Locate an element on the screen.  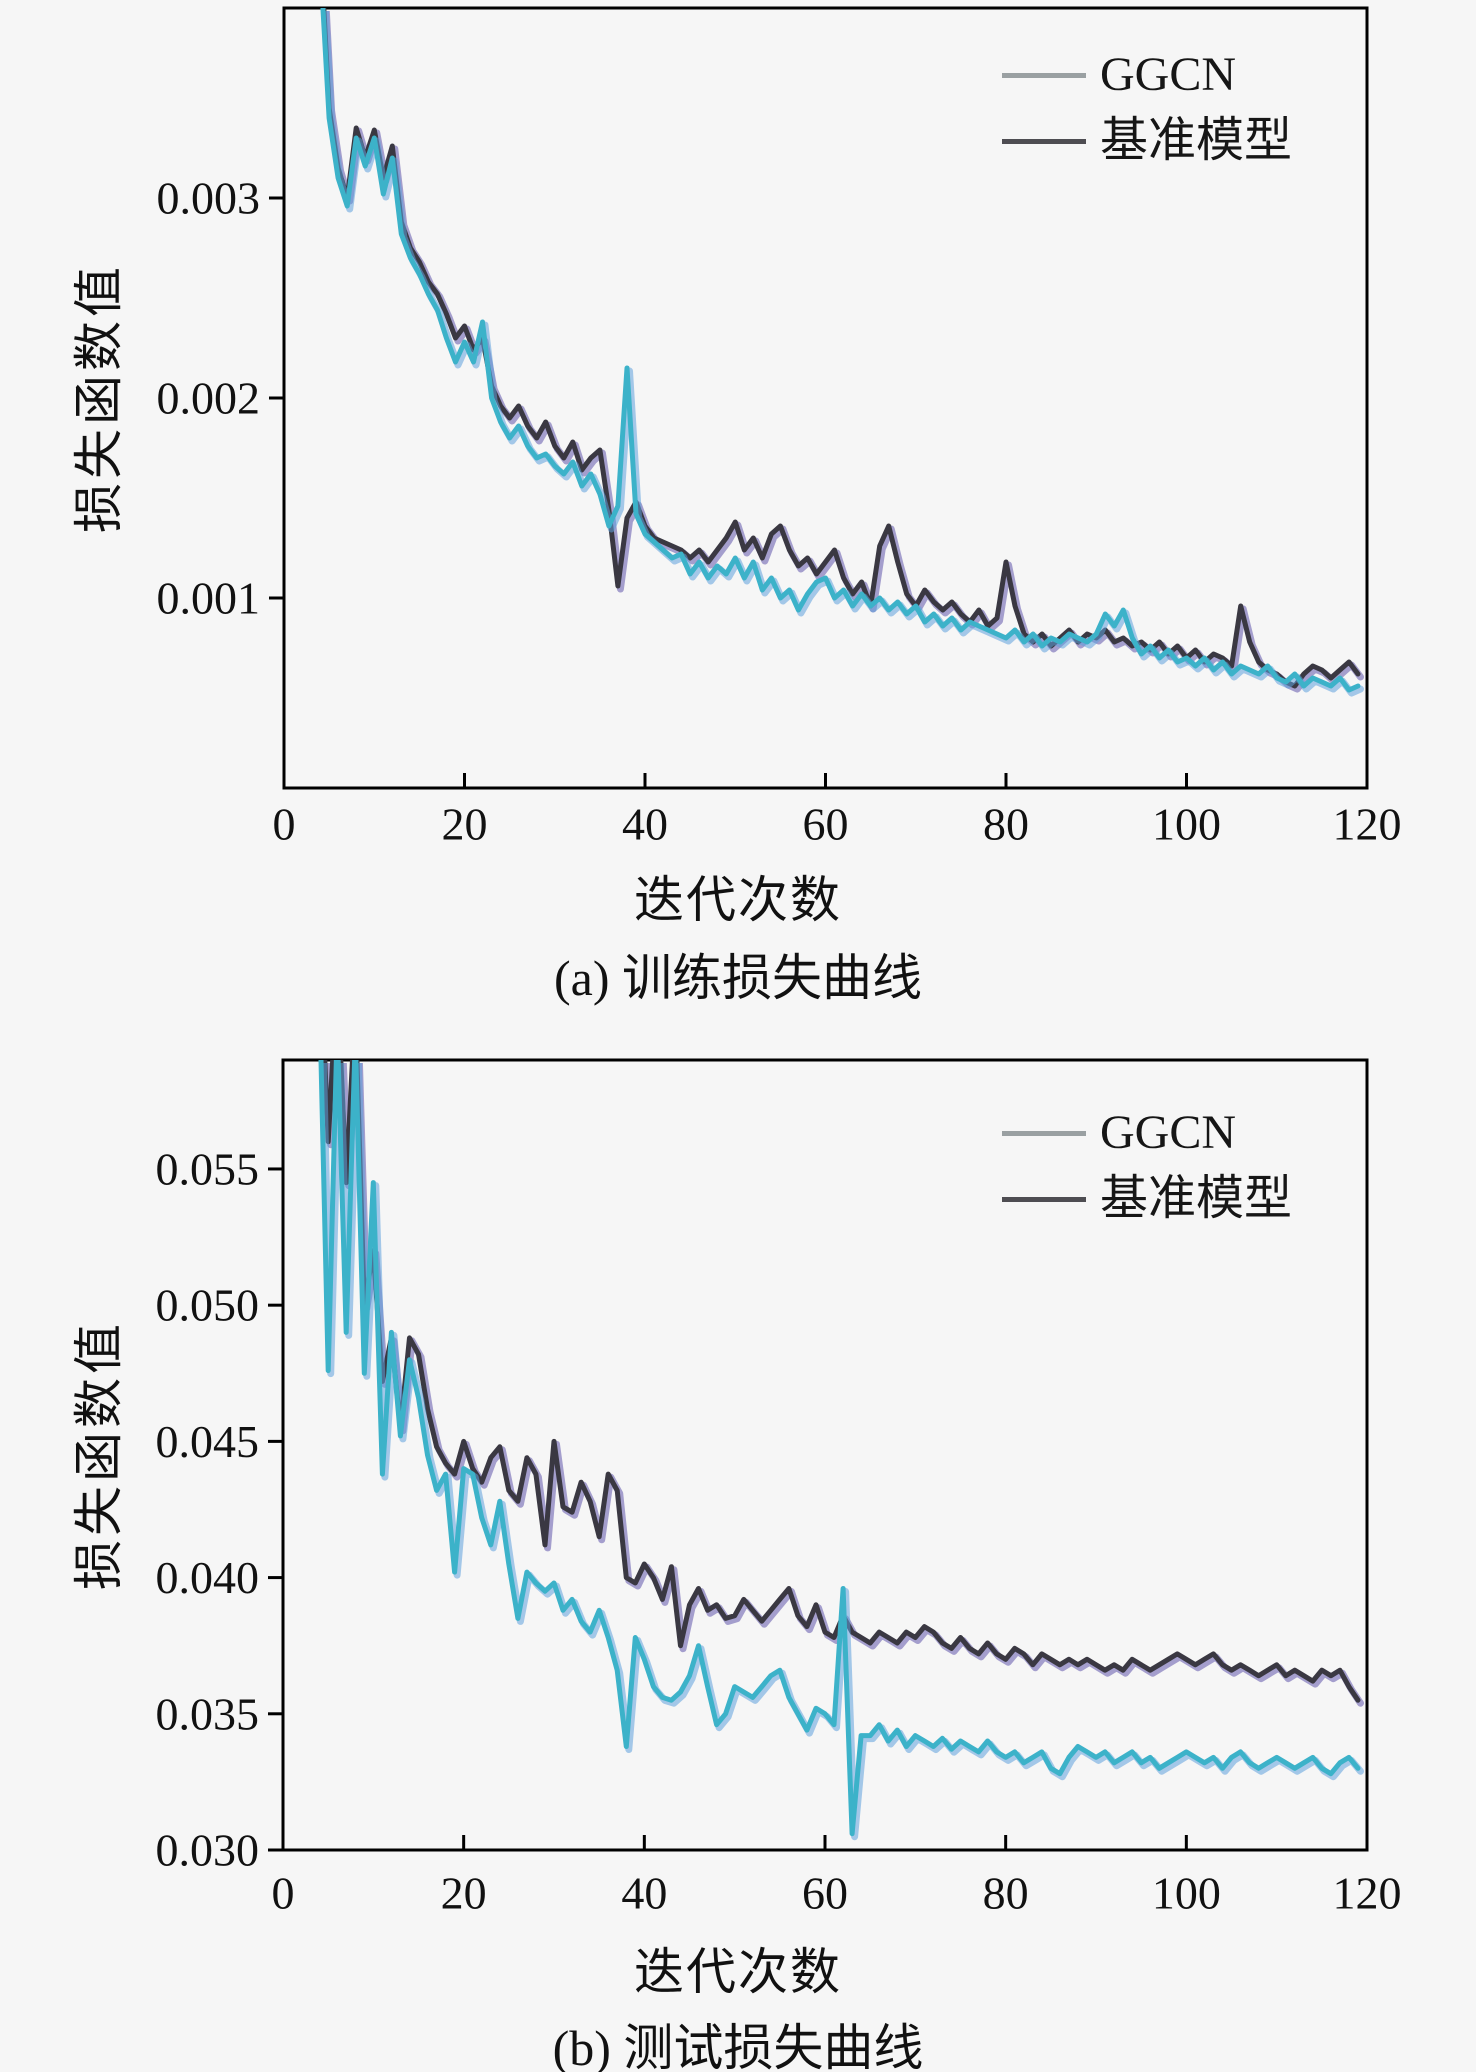
test-y-axis-label: 损失函数值 is located at coordinates (99, 1455).